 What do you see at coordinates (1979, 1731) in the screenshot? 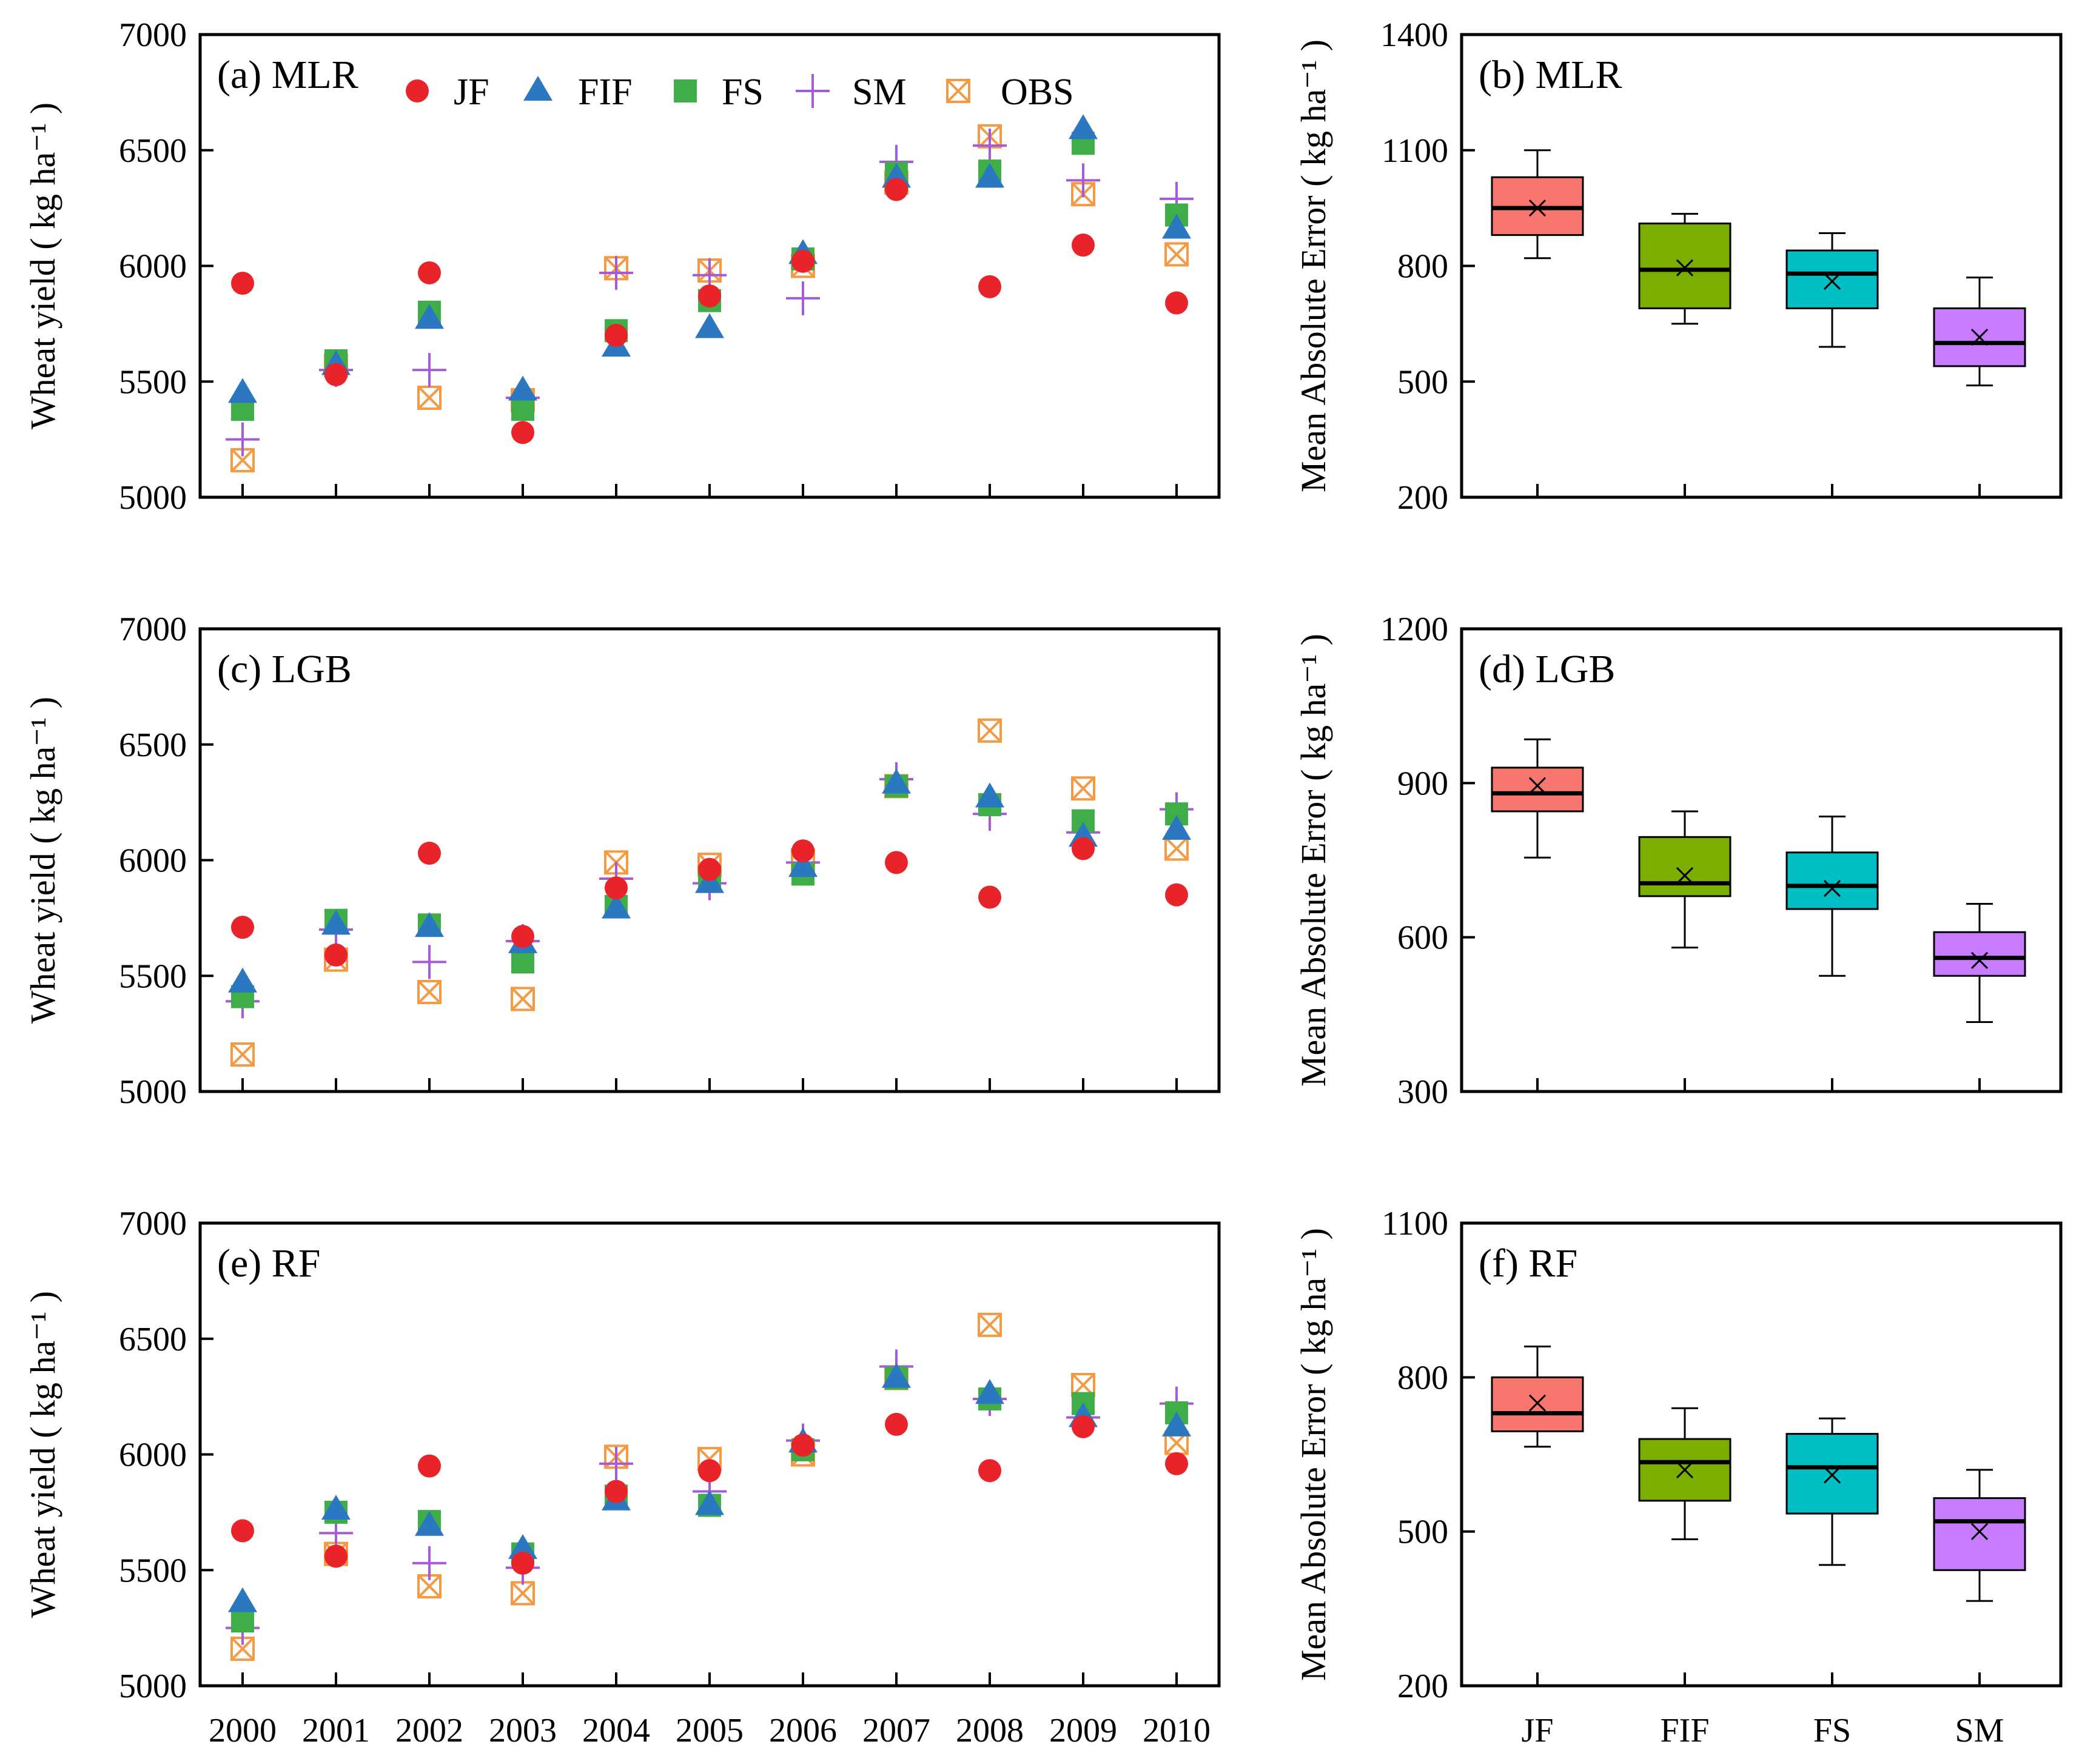
I see `x-tick-label: SM` at bounding box center [1979, 1731].